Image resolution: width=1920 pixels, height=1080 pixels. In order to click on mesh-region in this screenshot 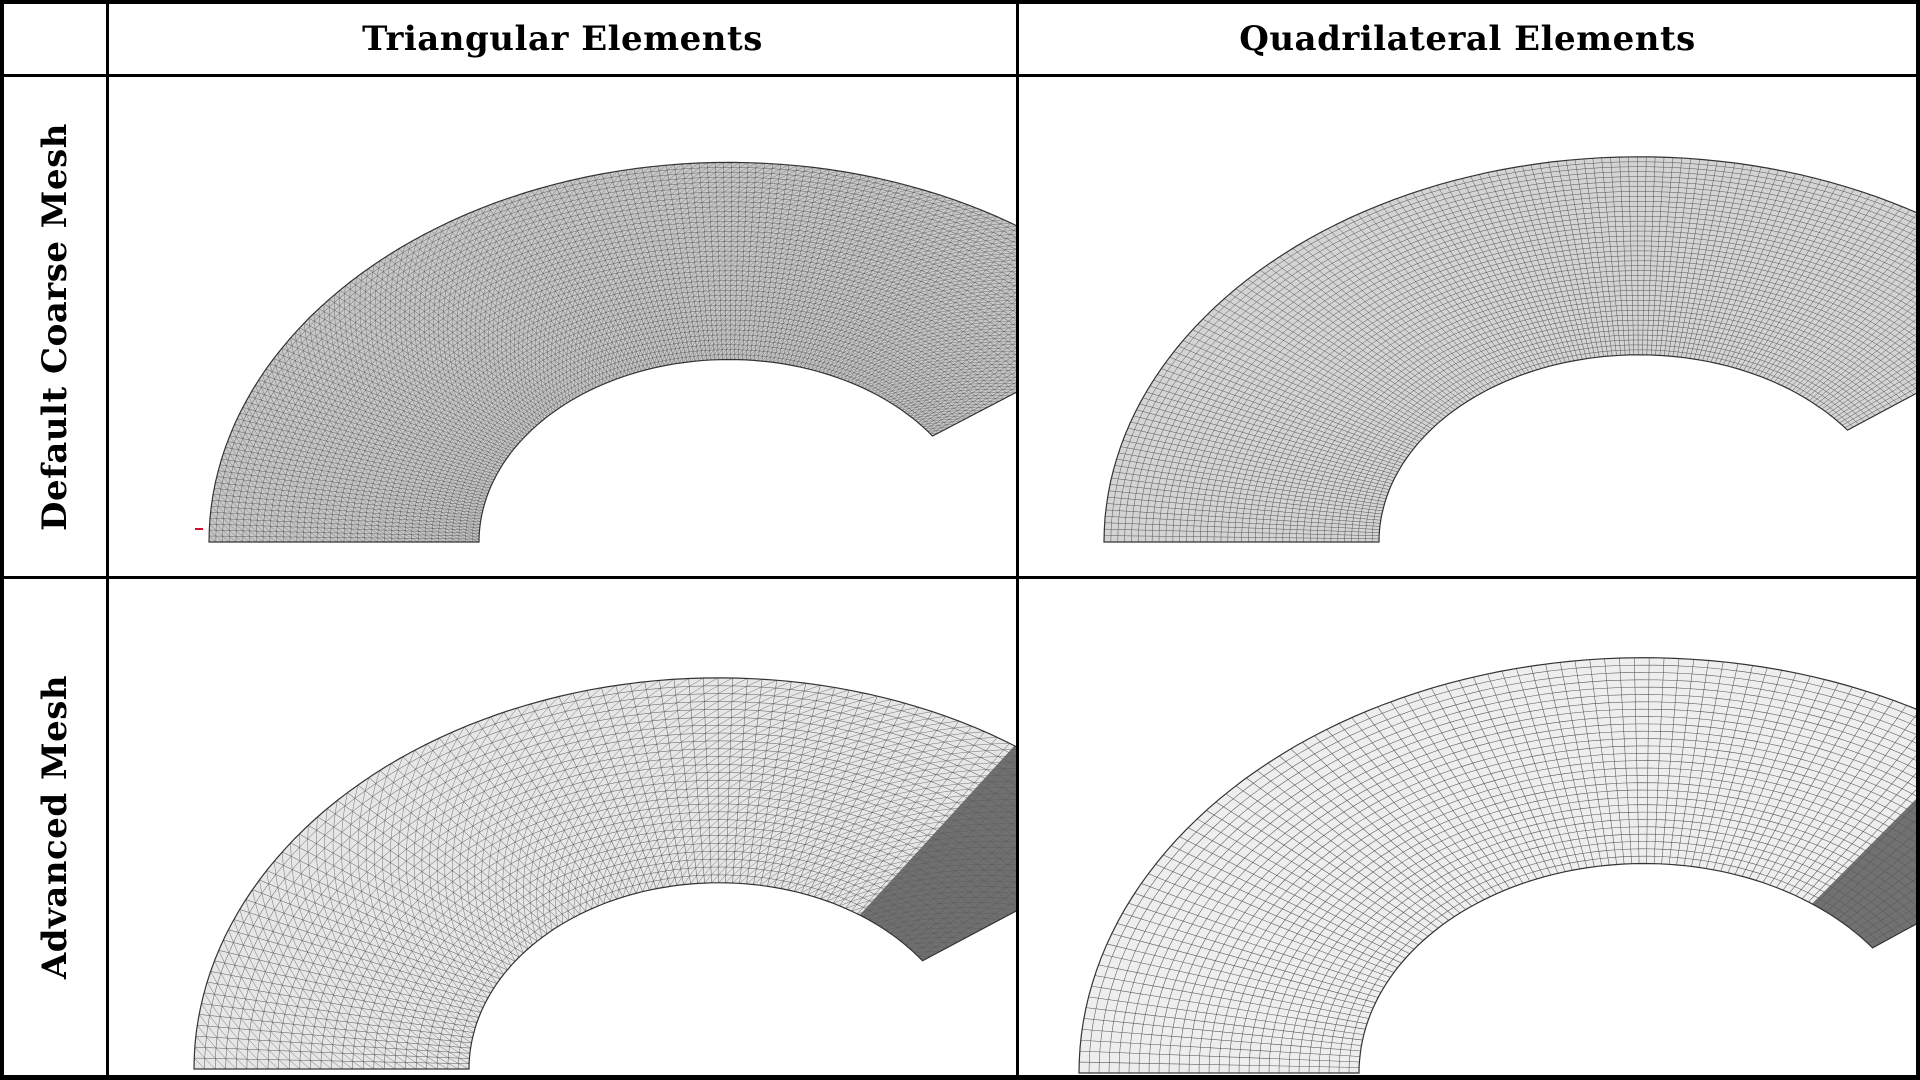, I will do `click(612, 352)`.